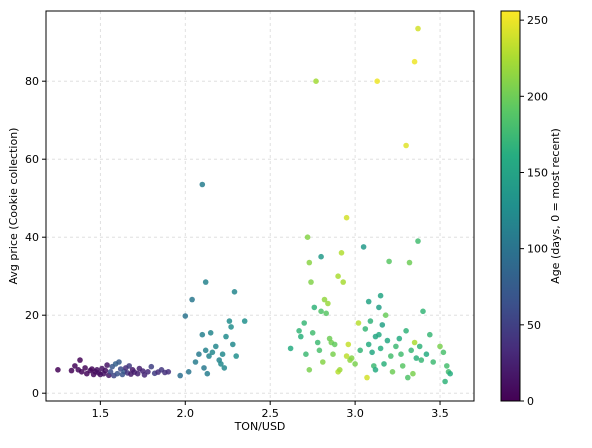  What do you see at coordinates (355, 413) in the screenshot?
I see `x-tick-label: 3.0` at bounding box center [355, 413].